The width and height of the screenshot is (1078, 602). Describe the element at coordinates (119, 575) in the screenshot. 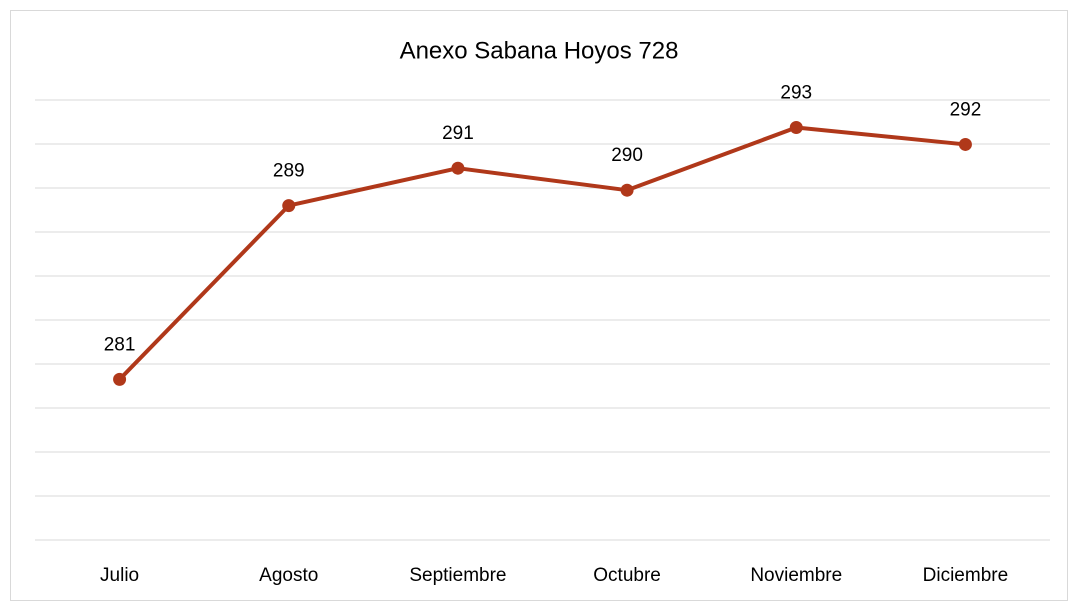

I see `x-tick-label: Julio` at that location.